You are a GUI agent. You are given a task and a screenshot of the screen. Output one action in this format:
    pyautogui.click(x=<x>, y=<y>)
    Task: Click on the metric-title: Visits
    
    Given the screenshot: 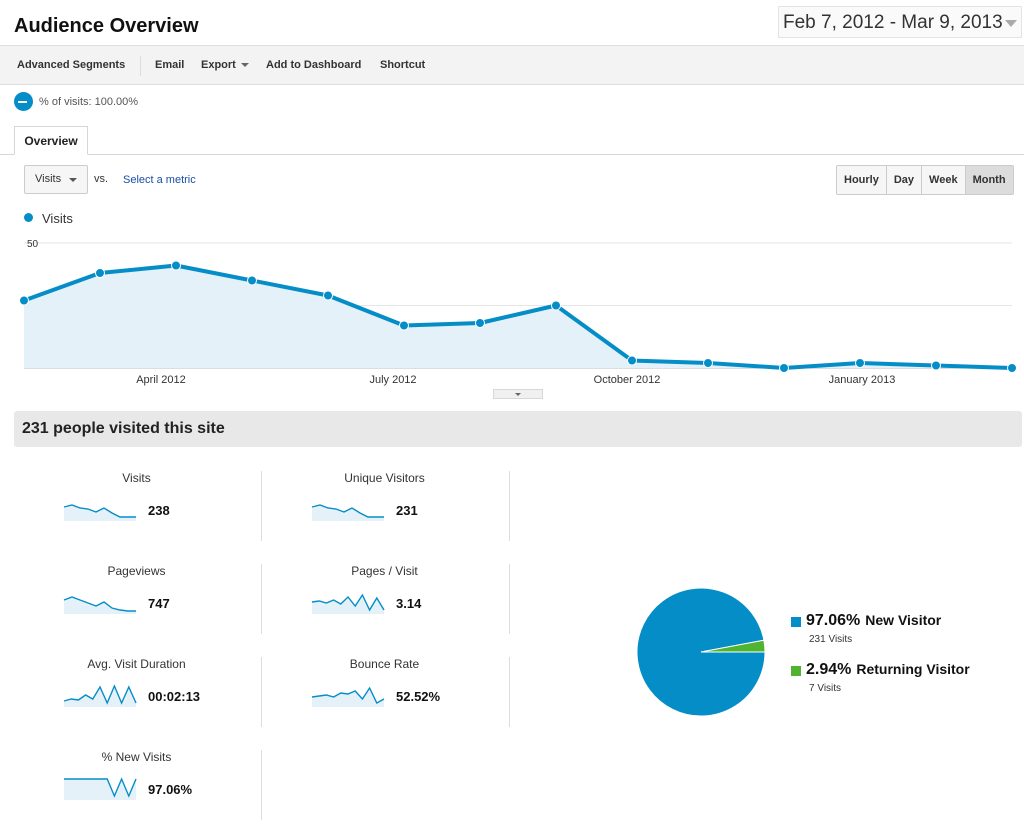 What is the action you would take?
    pyautogui.click(x=136, y=478)
    